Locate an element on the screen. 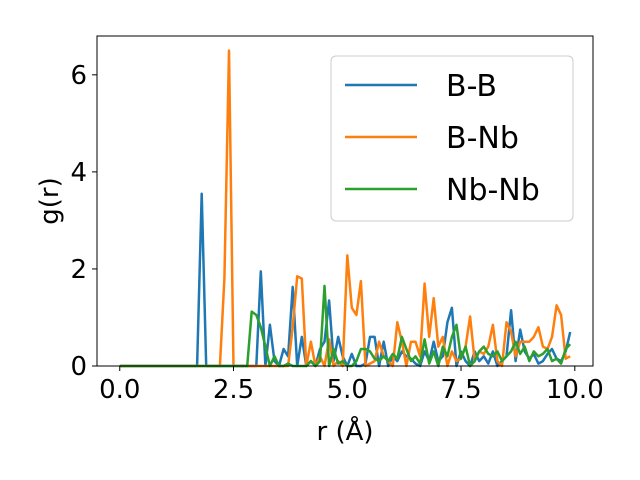 The width and height of the screenshot is (640, 480). x-tick-label: 2.5 is located at coordinates (233, 390).